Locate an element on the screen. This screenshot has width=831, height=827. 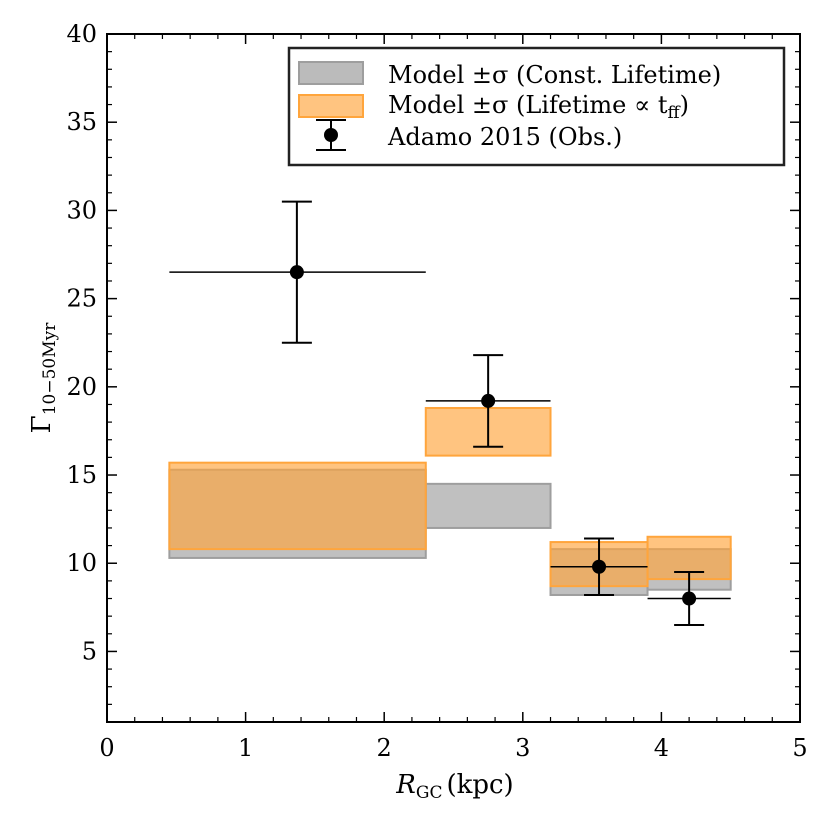
y-tick-label-3: 20 is located at coordinates (81, 387).